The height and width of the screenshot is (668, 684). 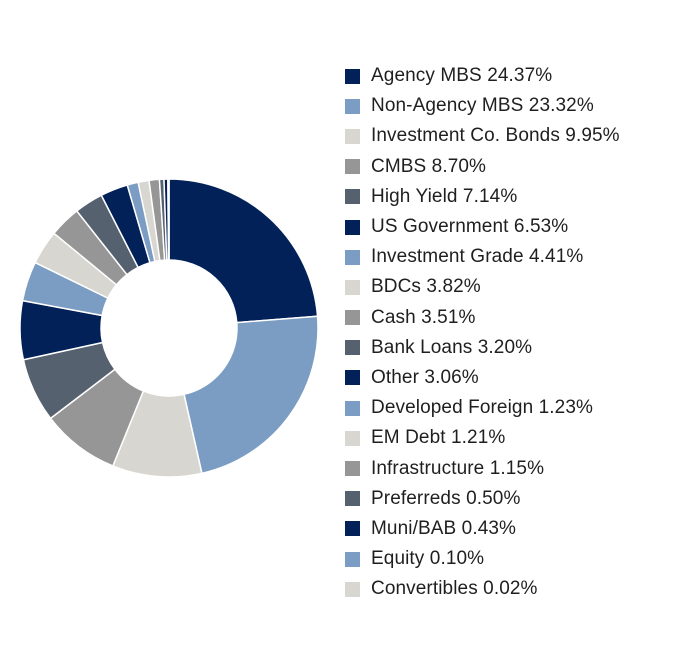 What do you see at coordinates (482, 378) in the screenshot?
I see `legend-item: Other 3.06%` at bounding box center [482, 378].